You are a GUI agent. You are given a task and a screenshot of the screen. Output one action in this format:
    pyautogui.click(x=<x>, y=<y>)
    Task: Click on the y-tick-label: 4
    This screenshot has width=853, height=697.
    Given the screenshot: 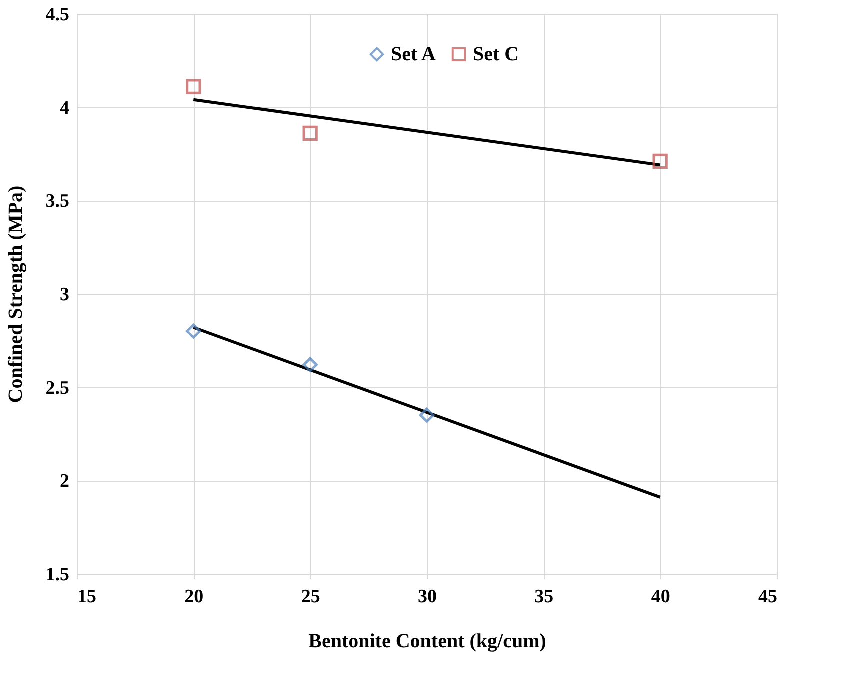 What is the action you would take?
    pyautogui.click(x=65, y=108)
    